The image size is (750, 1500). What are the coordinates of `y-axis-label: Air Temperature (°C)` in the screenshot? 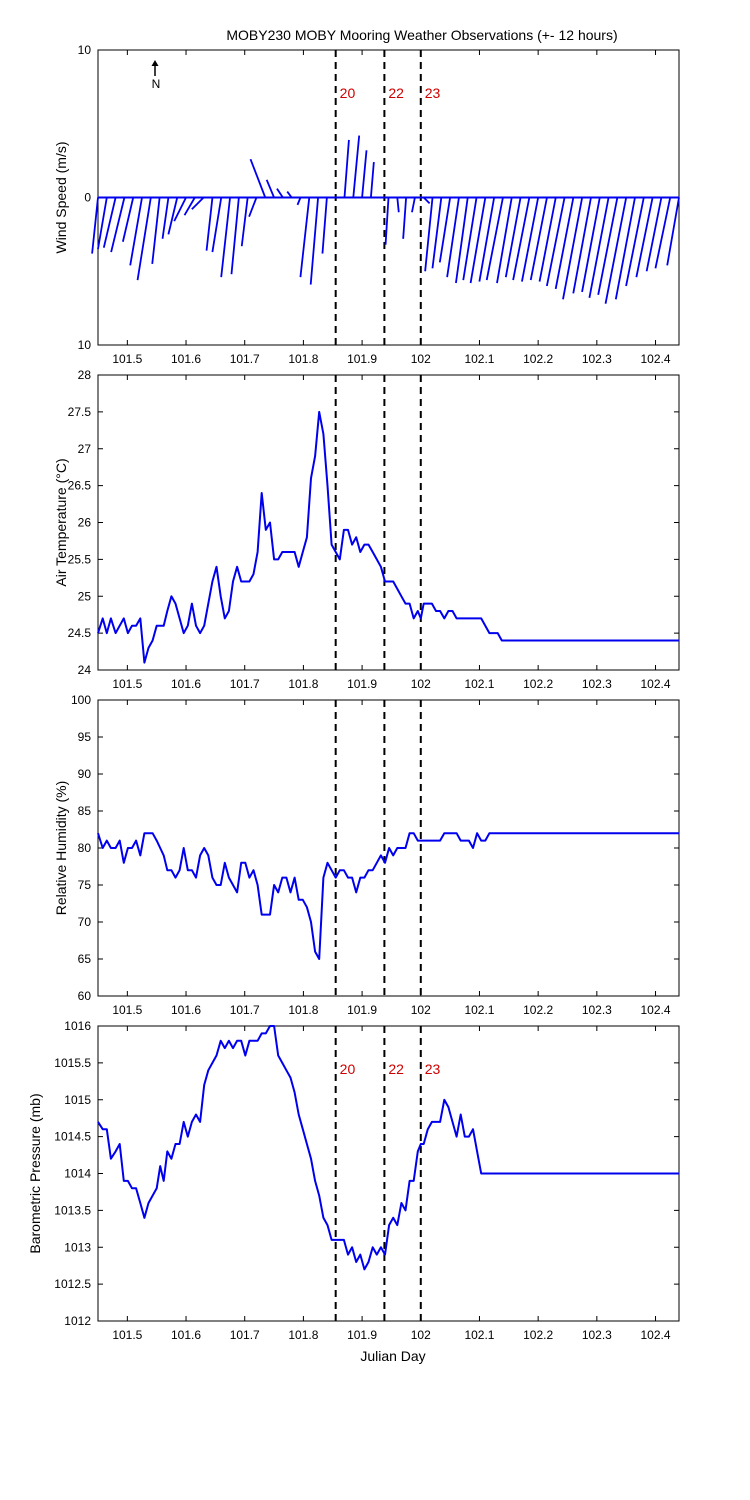 It's located at (61, 522).